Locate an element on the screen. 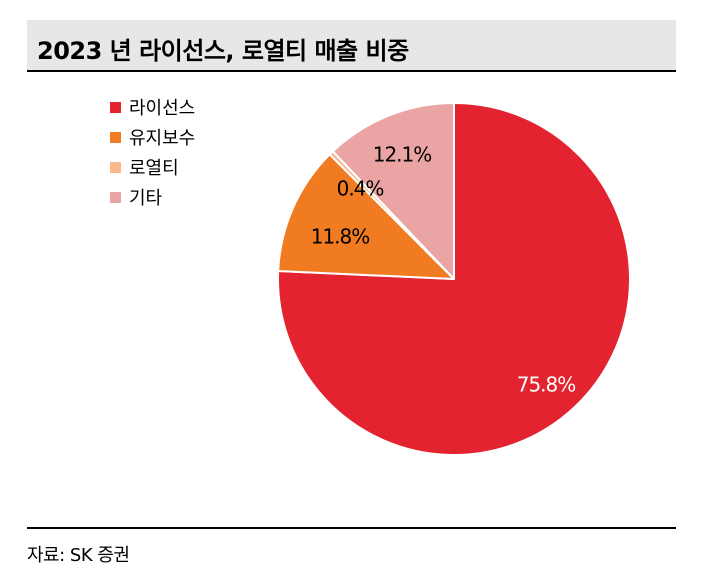 The height and width of the screenshot is (578, 703). legend-item-3: 로열티 is located at coordinates (152, 167).